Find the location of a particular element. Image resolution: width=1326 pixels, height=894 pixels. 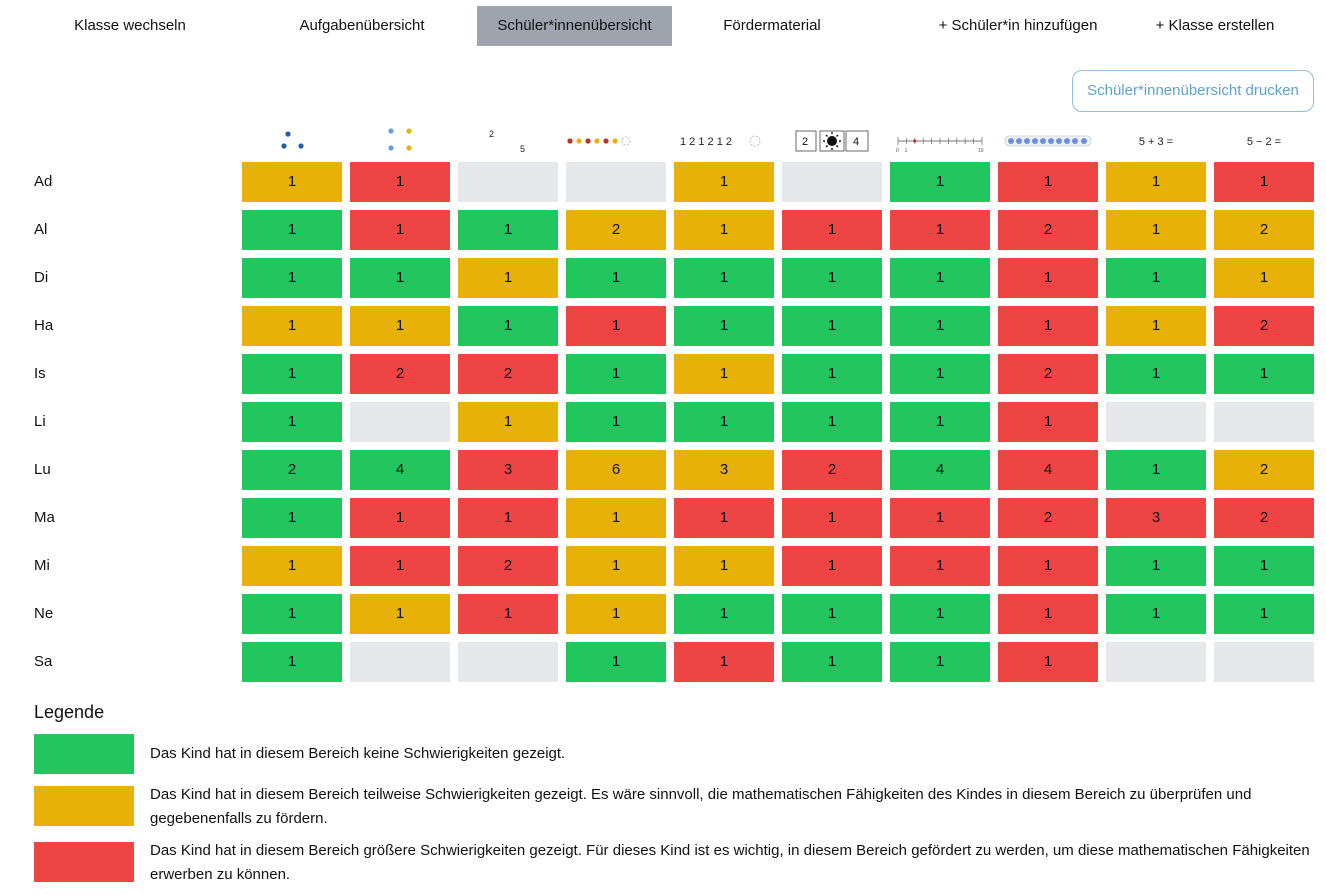

tasks-overview-tab: Aufgabenübersicht is located at coordinates (362, 25).